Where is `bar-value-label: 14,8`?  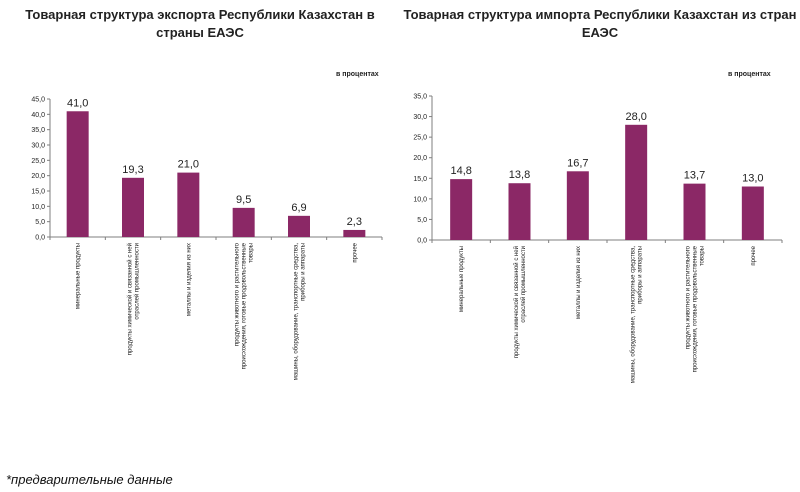
bar-value-label: 14,8 is located at coordinates (460, 171).